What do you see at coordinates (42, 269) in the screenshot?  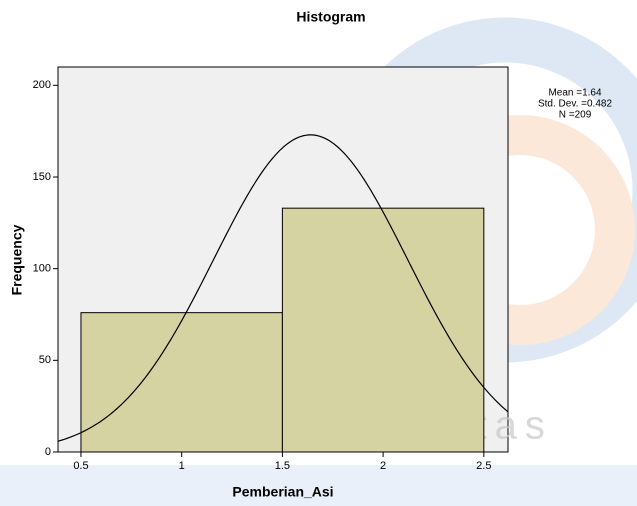 I see `y-tick-label: 100` at bounding box center [42, 269].